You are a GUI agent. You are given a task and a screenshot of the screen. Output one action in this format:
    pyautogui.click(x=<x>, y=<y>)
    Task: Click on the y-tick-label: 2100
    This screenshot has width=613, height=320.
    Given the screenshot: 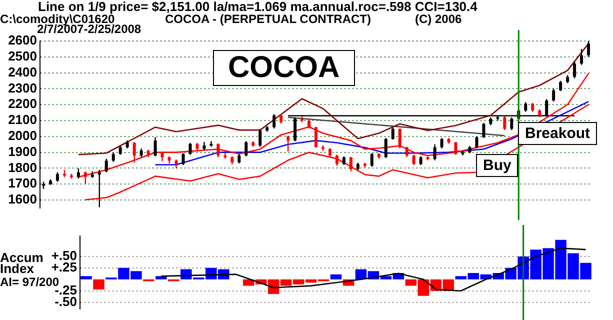 What is the action you would take?
    pyautogui.click(x=22, y=120)
    